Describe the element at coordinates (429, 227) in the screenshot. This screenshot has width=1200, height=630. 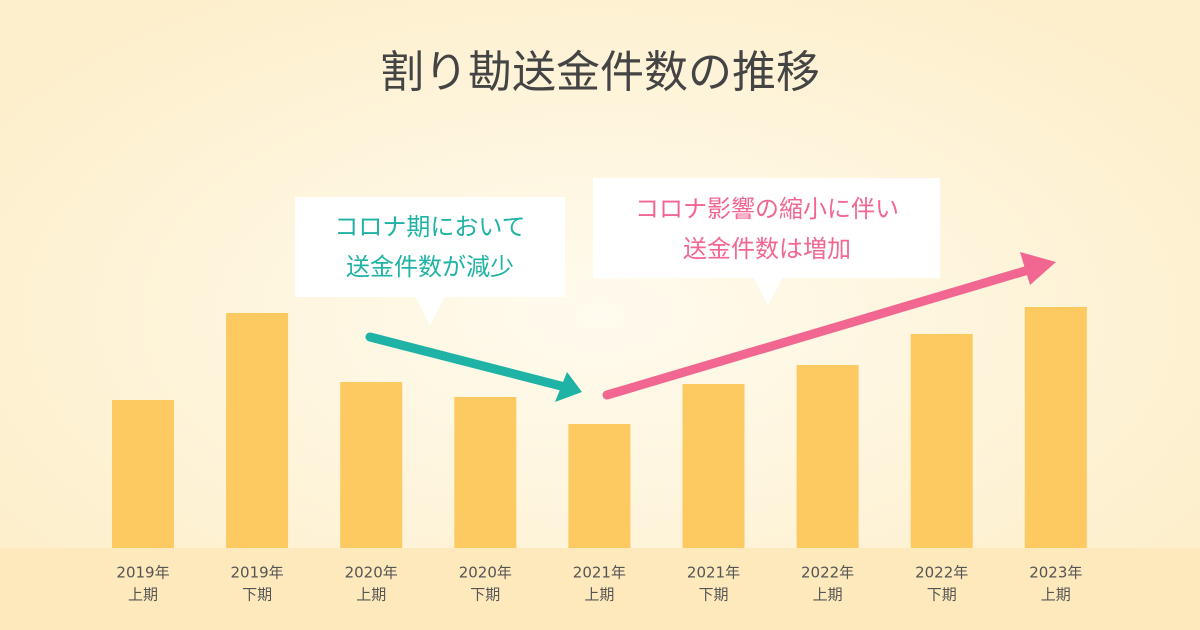
I see `annotation: コロナ期において` at that location.